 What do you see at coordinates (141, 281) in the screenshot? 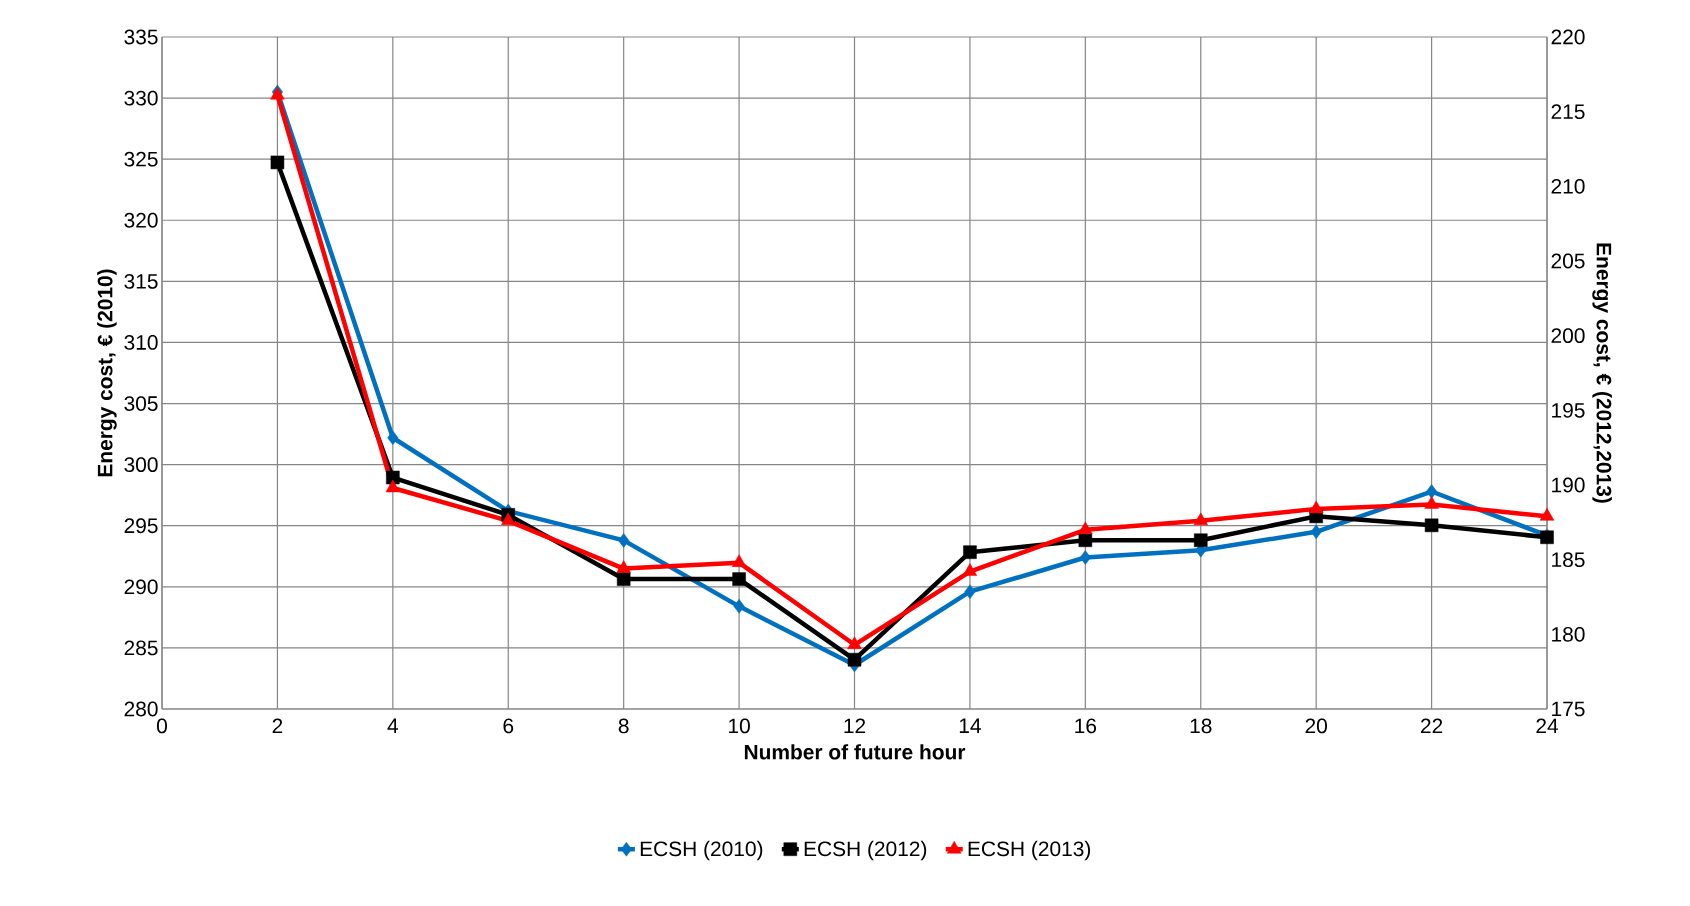
I see `y-tick-label: 315` at bounding box center [141, 281].